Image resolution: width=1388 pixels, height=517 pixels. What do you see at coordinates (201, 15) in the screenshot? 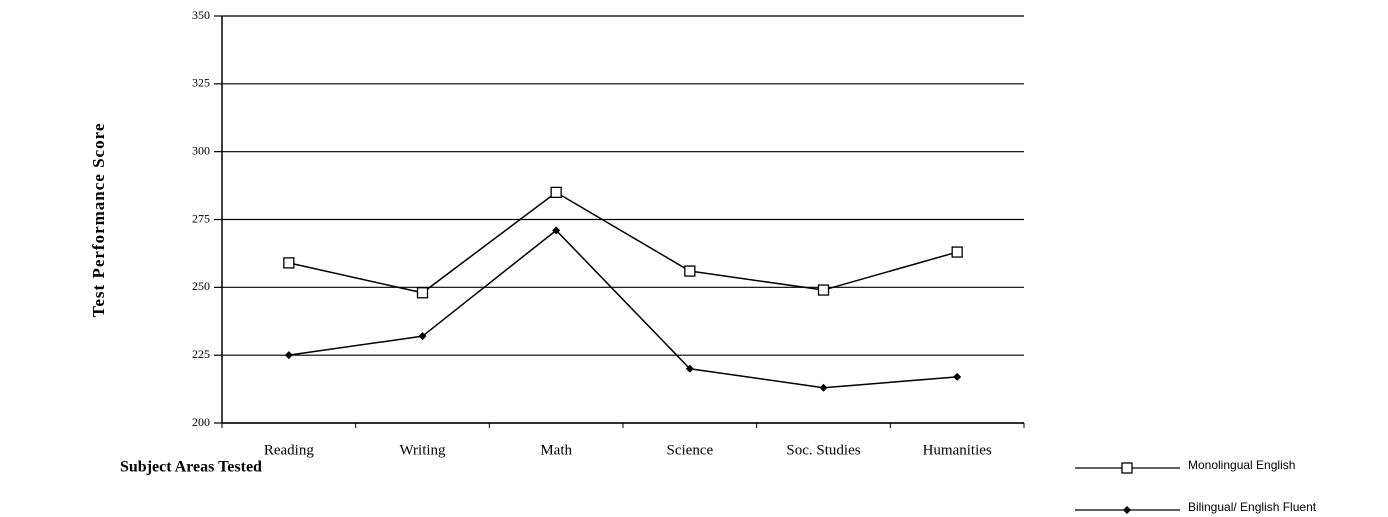
I see `y-tick-label: 350` at bounding box center [201, 15].